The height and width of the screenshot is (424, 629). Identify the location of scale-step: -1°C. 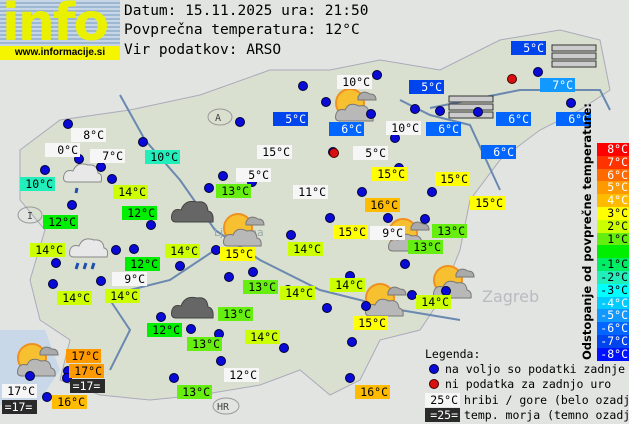
(613, 265).